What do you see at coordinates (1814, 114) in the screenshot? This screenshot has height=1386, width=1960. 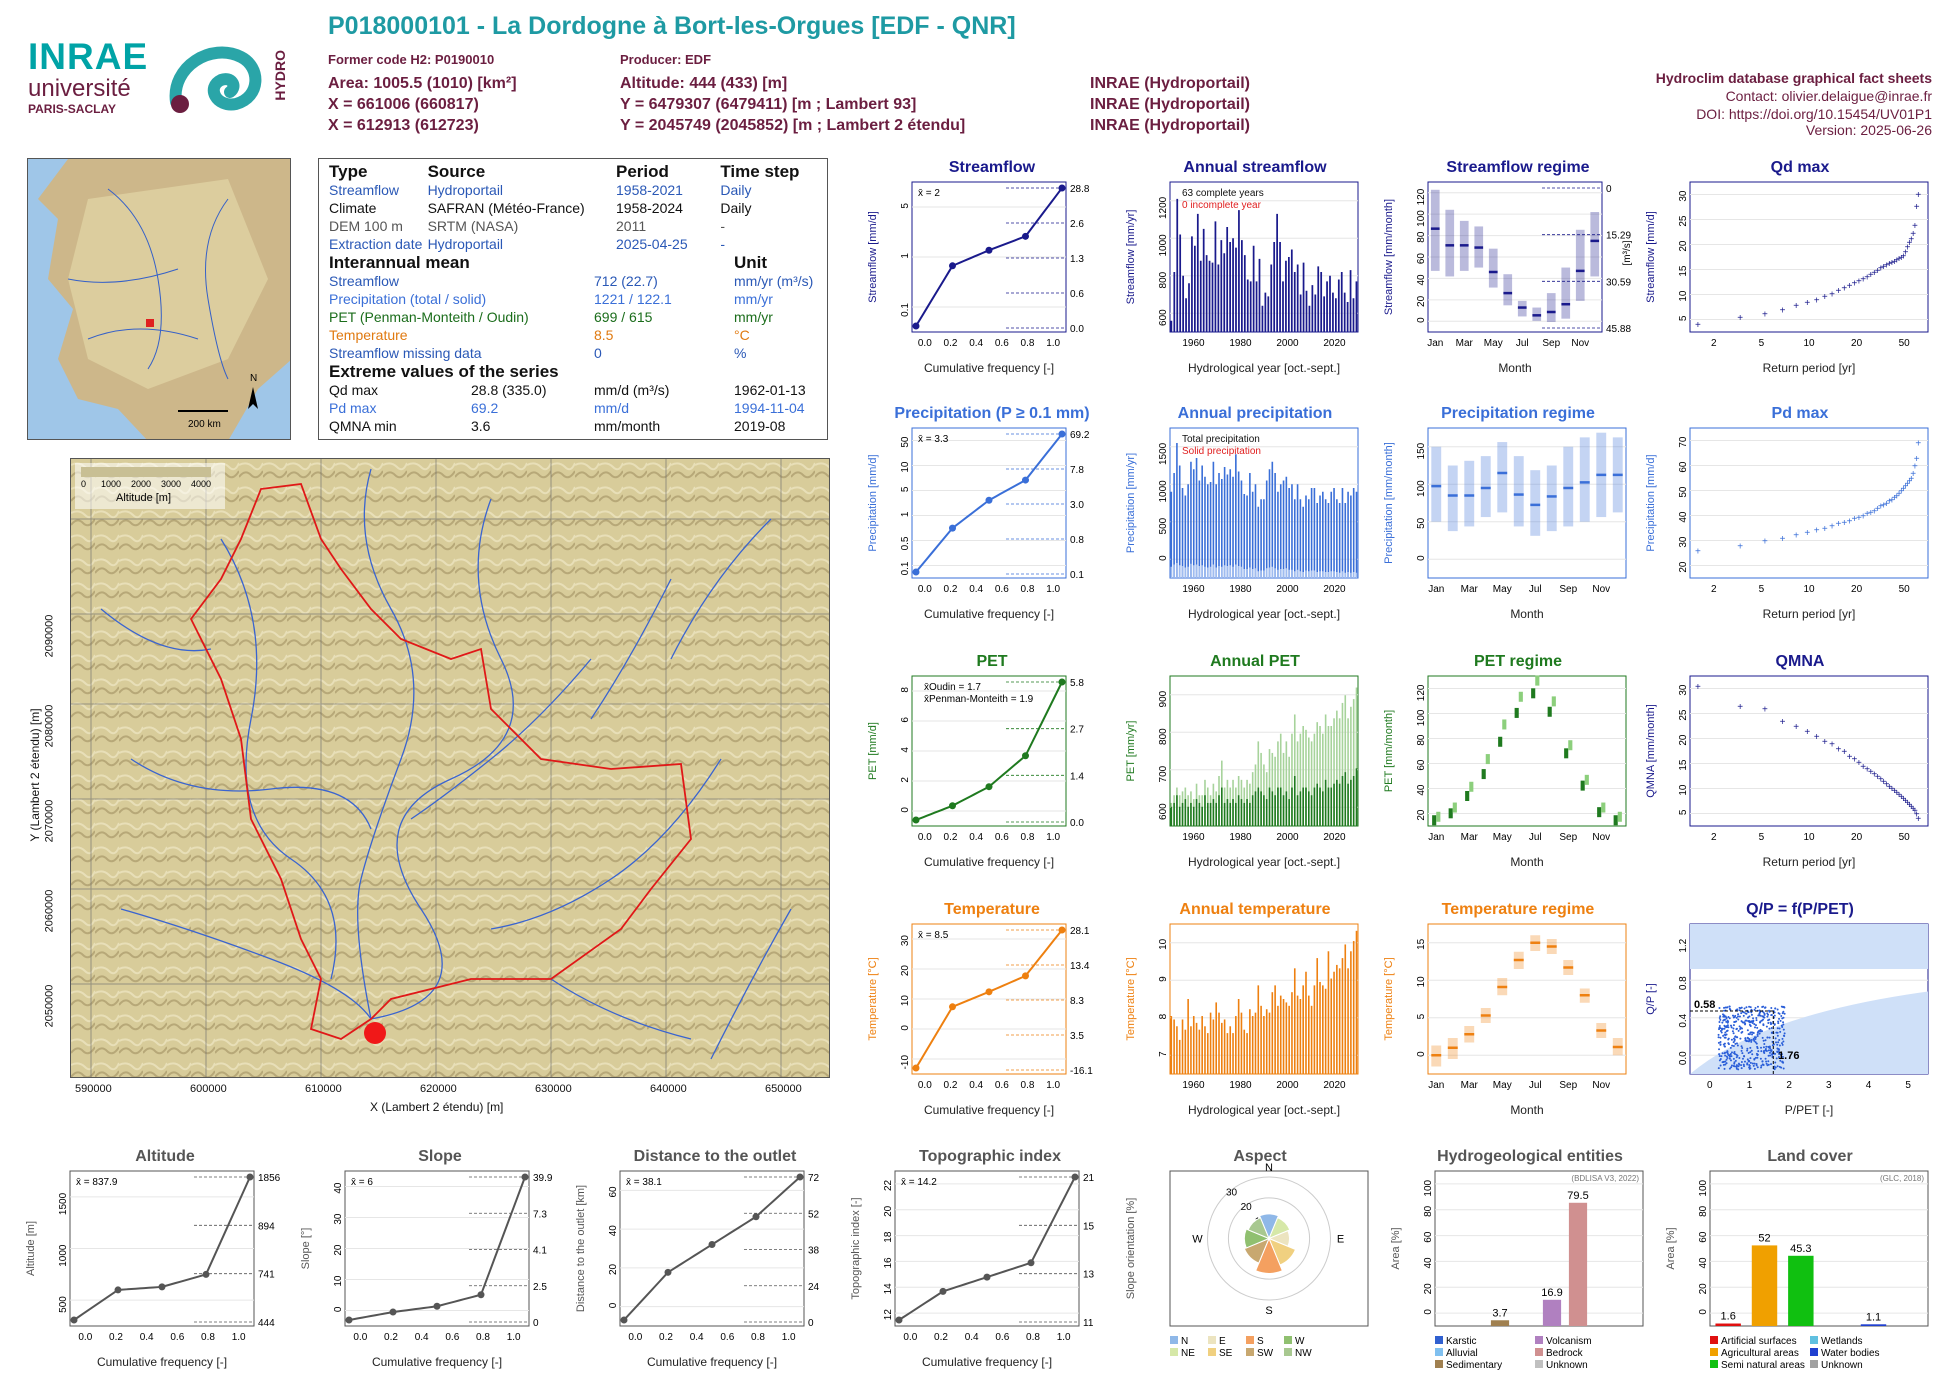 I see `doi-link: DOI: https://doi.org/10.15454/UV01P1` at bounding box center [1814, 114].